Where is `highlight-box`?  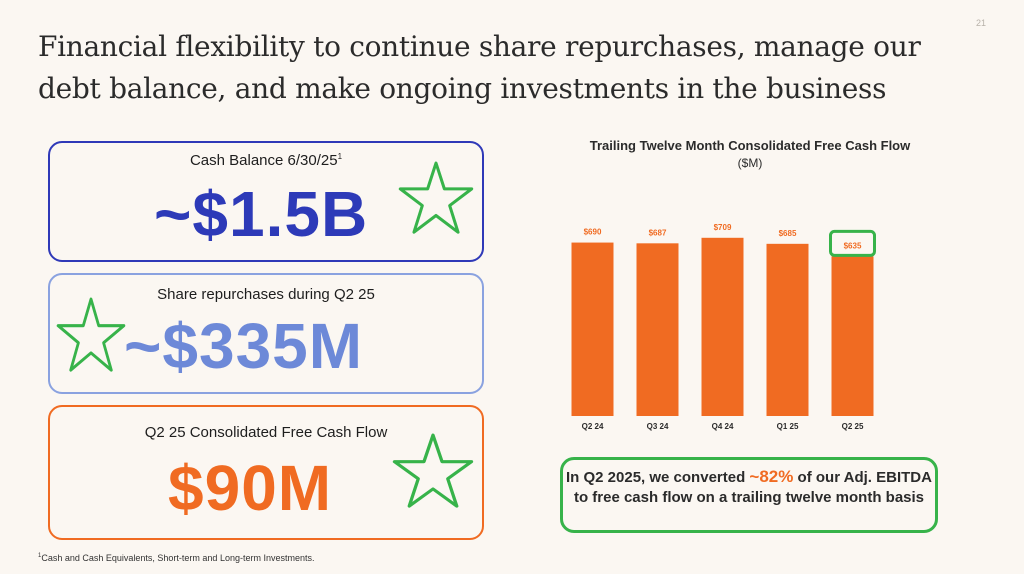
highlight-box is located at coordinates (852, 243).